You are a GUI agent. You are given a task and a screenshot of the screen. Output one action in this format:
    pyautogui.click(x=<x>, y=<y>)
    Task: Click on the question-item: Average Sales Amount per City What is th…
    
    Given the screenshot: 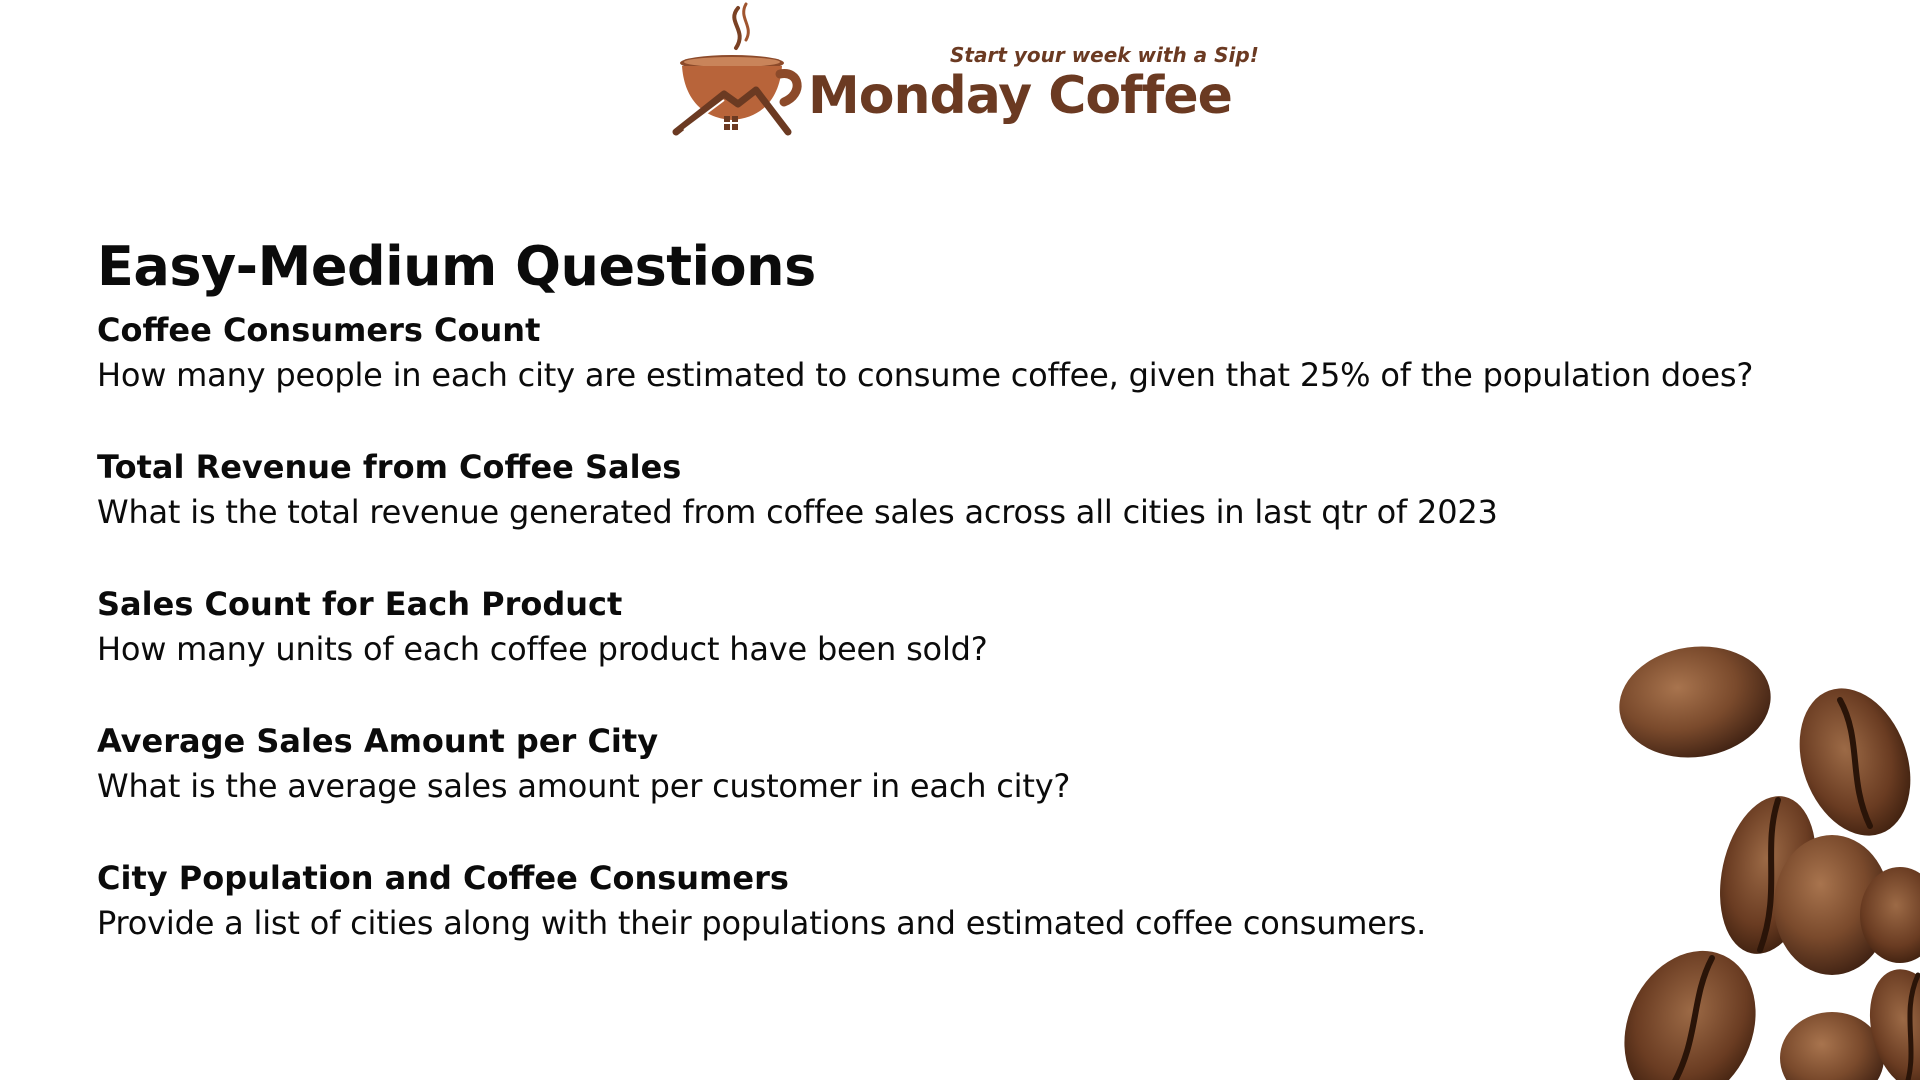 What is the action you would take?
    pyautogui.click(x=947, y=764)
    